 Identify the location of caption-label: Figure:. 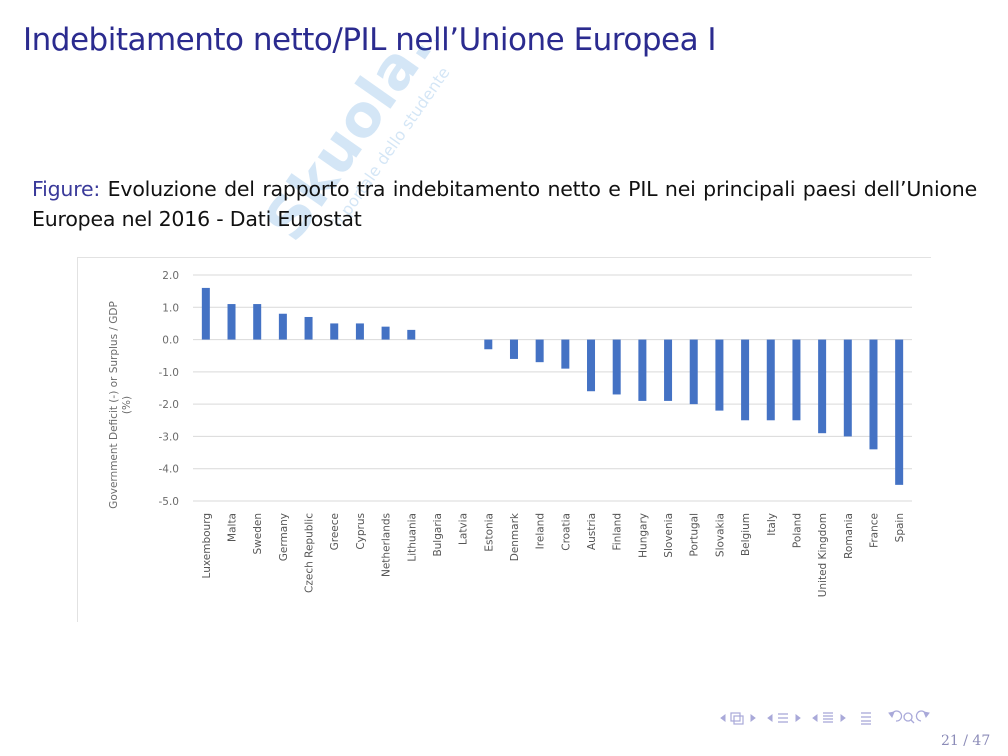
(66, 189).